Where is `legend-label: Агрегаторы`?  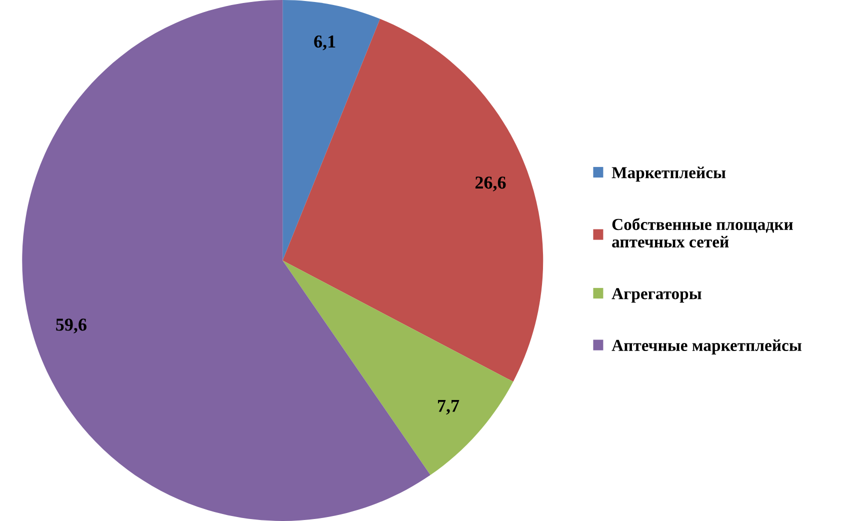
legend-label: Агрегаторы is located at coordinates (657, 295).